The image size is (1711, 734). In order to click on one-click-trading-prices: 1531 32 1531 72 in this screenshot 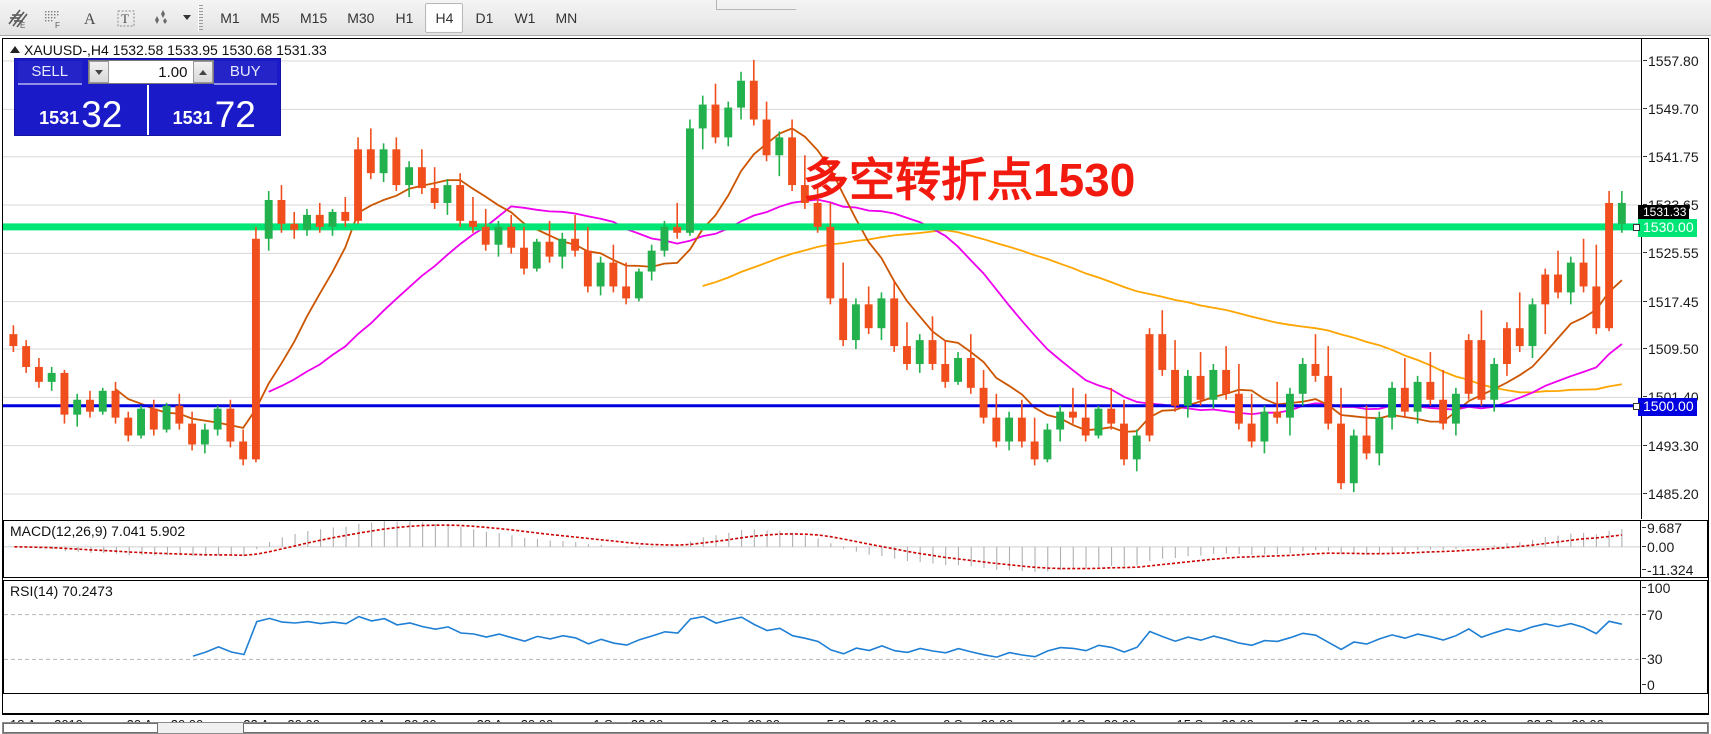, I will do `click(147, 110)`.